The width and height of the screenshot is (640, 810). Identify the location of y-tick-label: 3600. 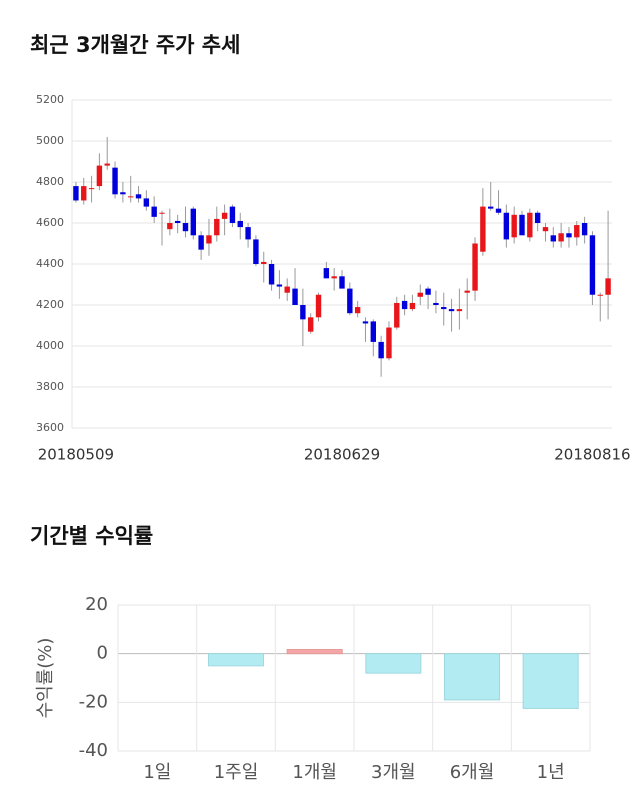
(50, 427).